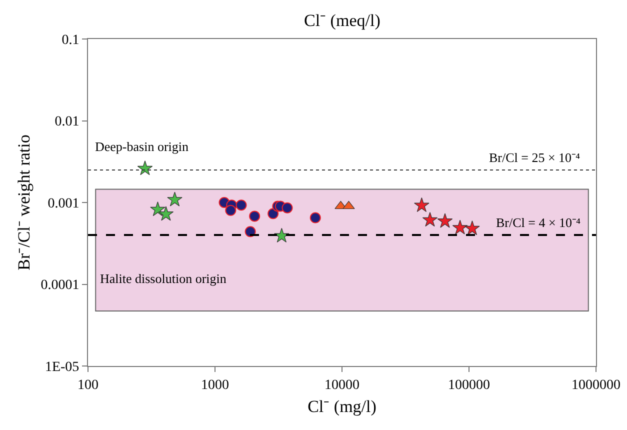 The width and height of the screenshot is (627, 430). Describe the element at coordinates (535, 157) in the screenshot. I see `annotation: Br/Cl = 25 × 10⁻⁴` at that location.